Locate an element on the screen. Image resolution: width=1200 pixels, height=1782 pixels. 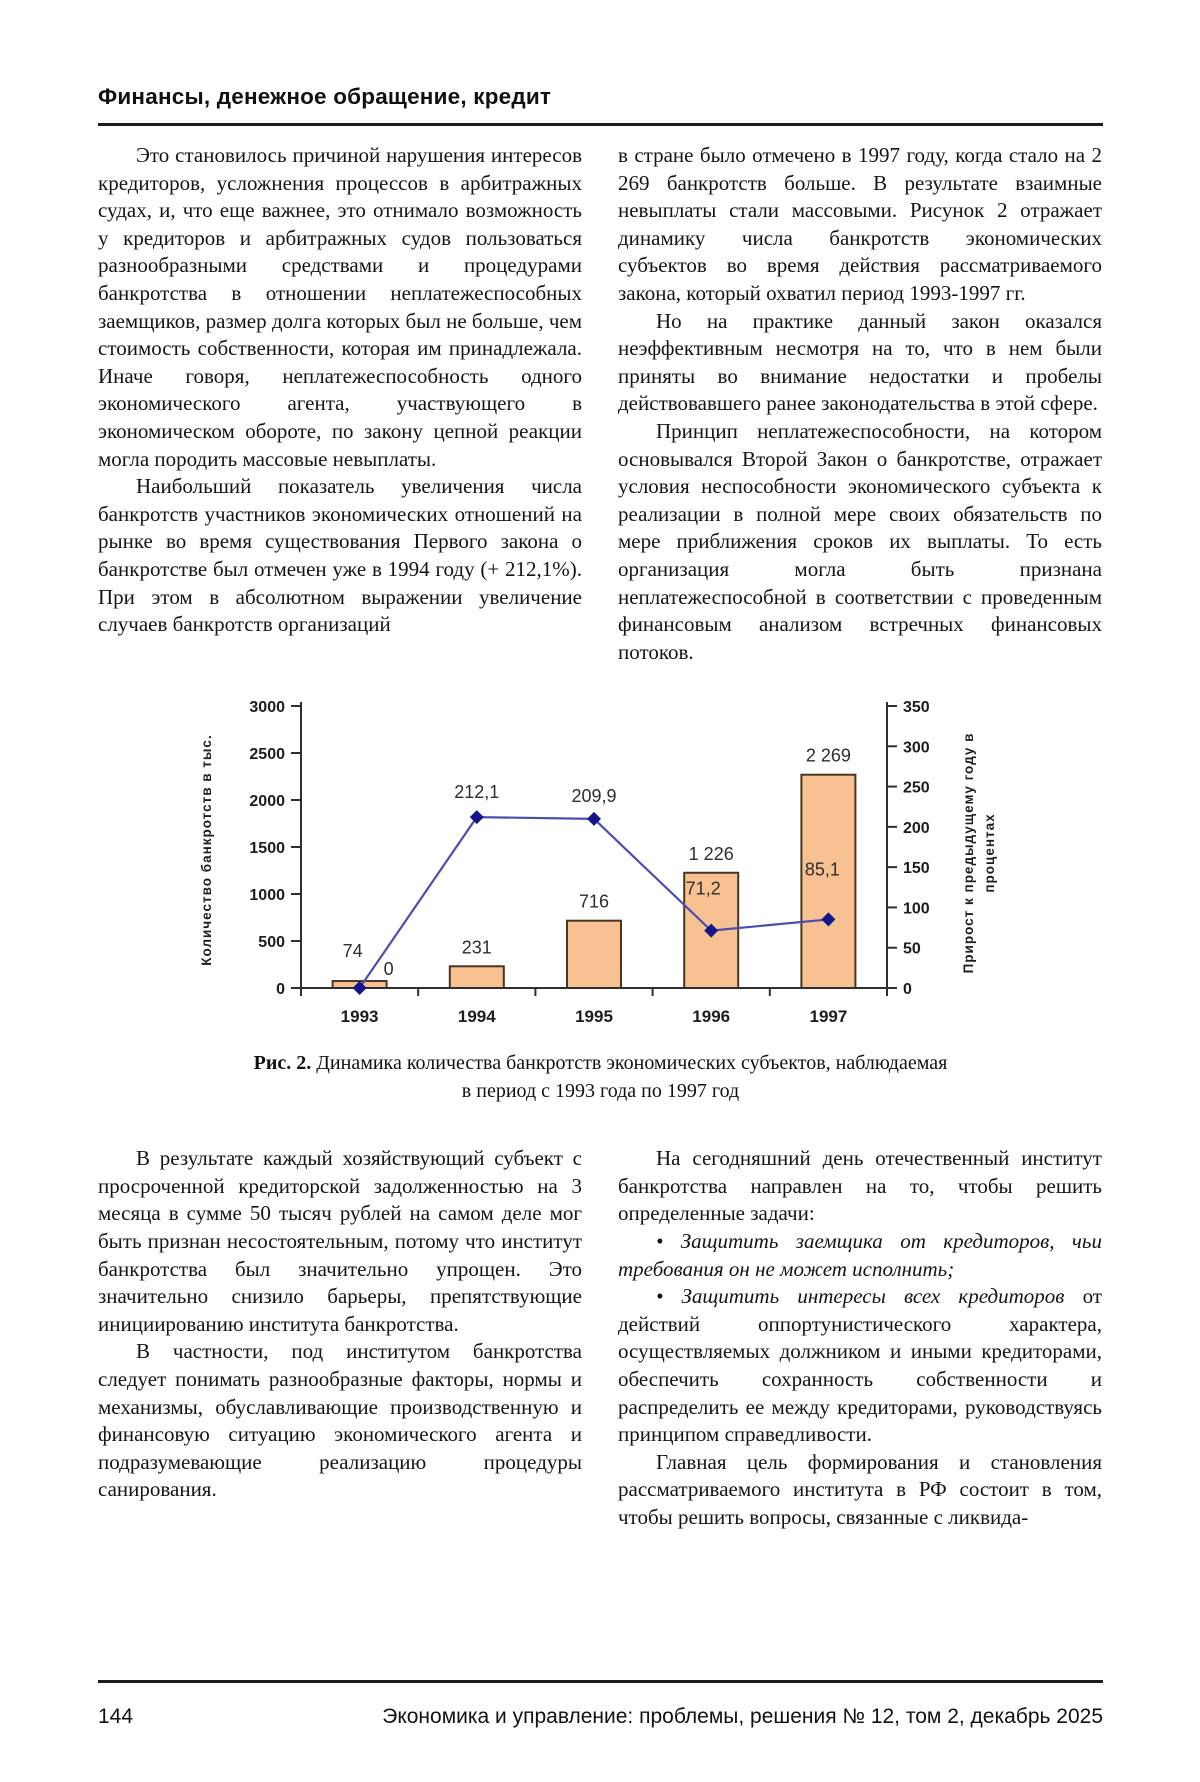
line-label-1994: 212,1 is located at coordinates (476, 792).